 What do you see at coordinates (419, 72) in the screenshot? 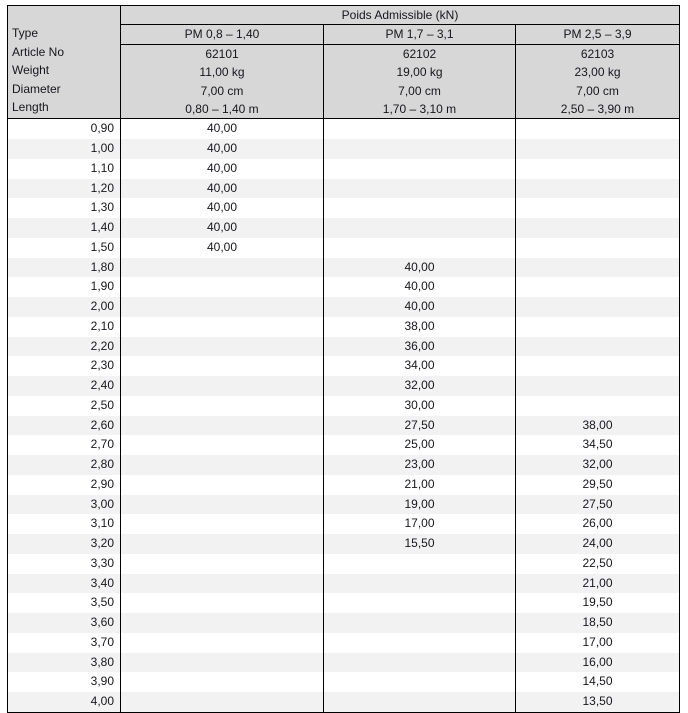
I see `header-weight-col2: 19,00 kg` at bounding box center [419, 72].